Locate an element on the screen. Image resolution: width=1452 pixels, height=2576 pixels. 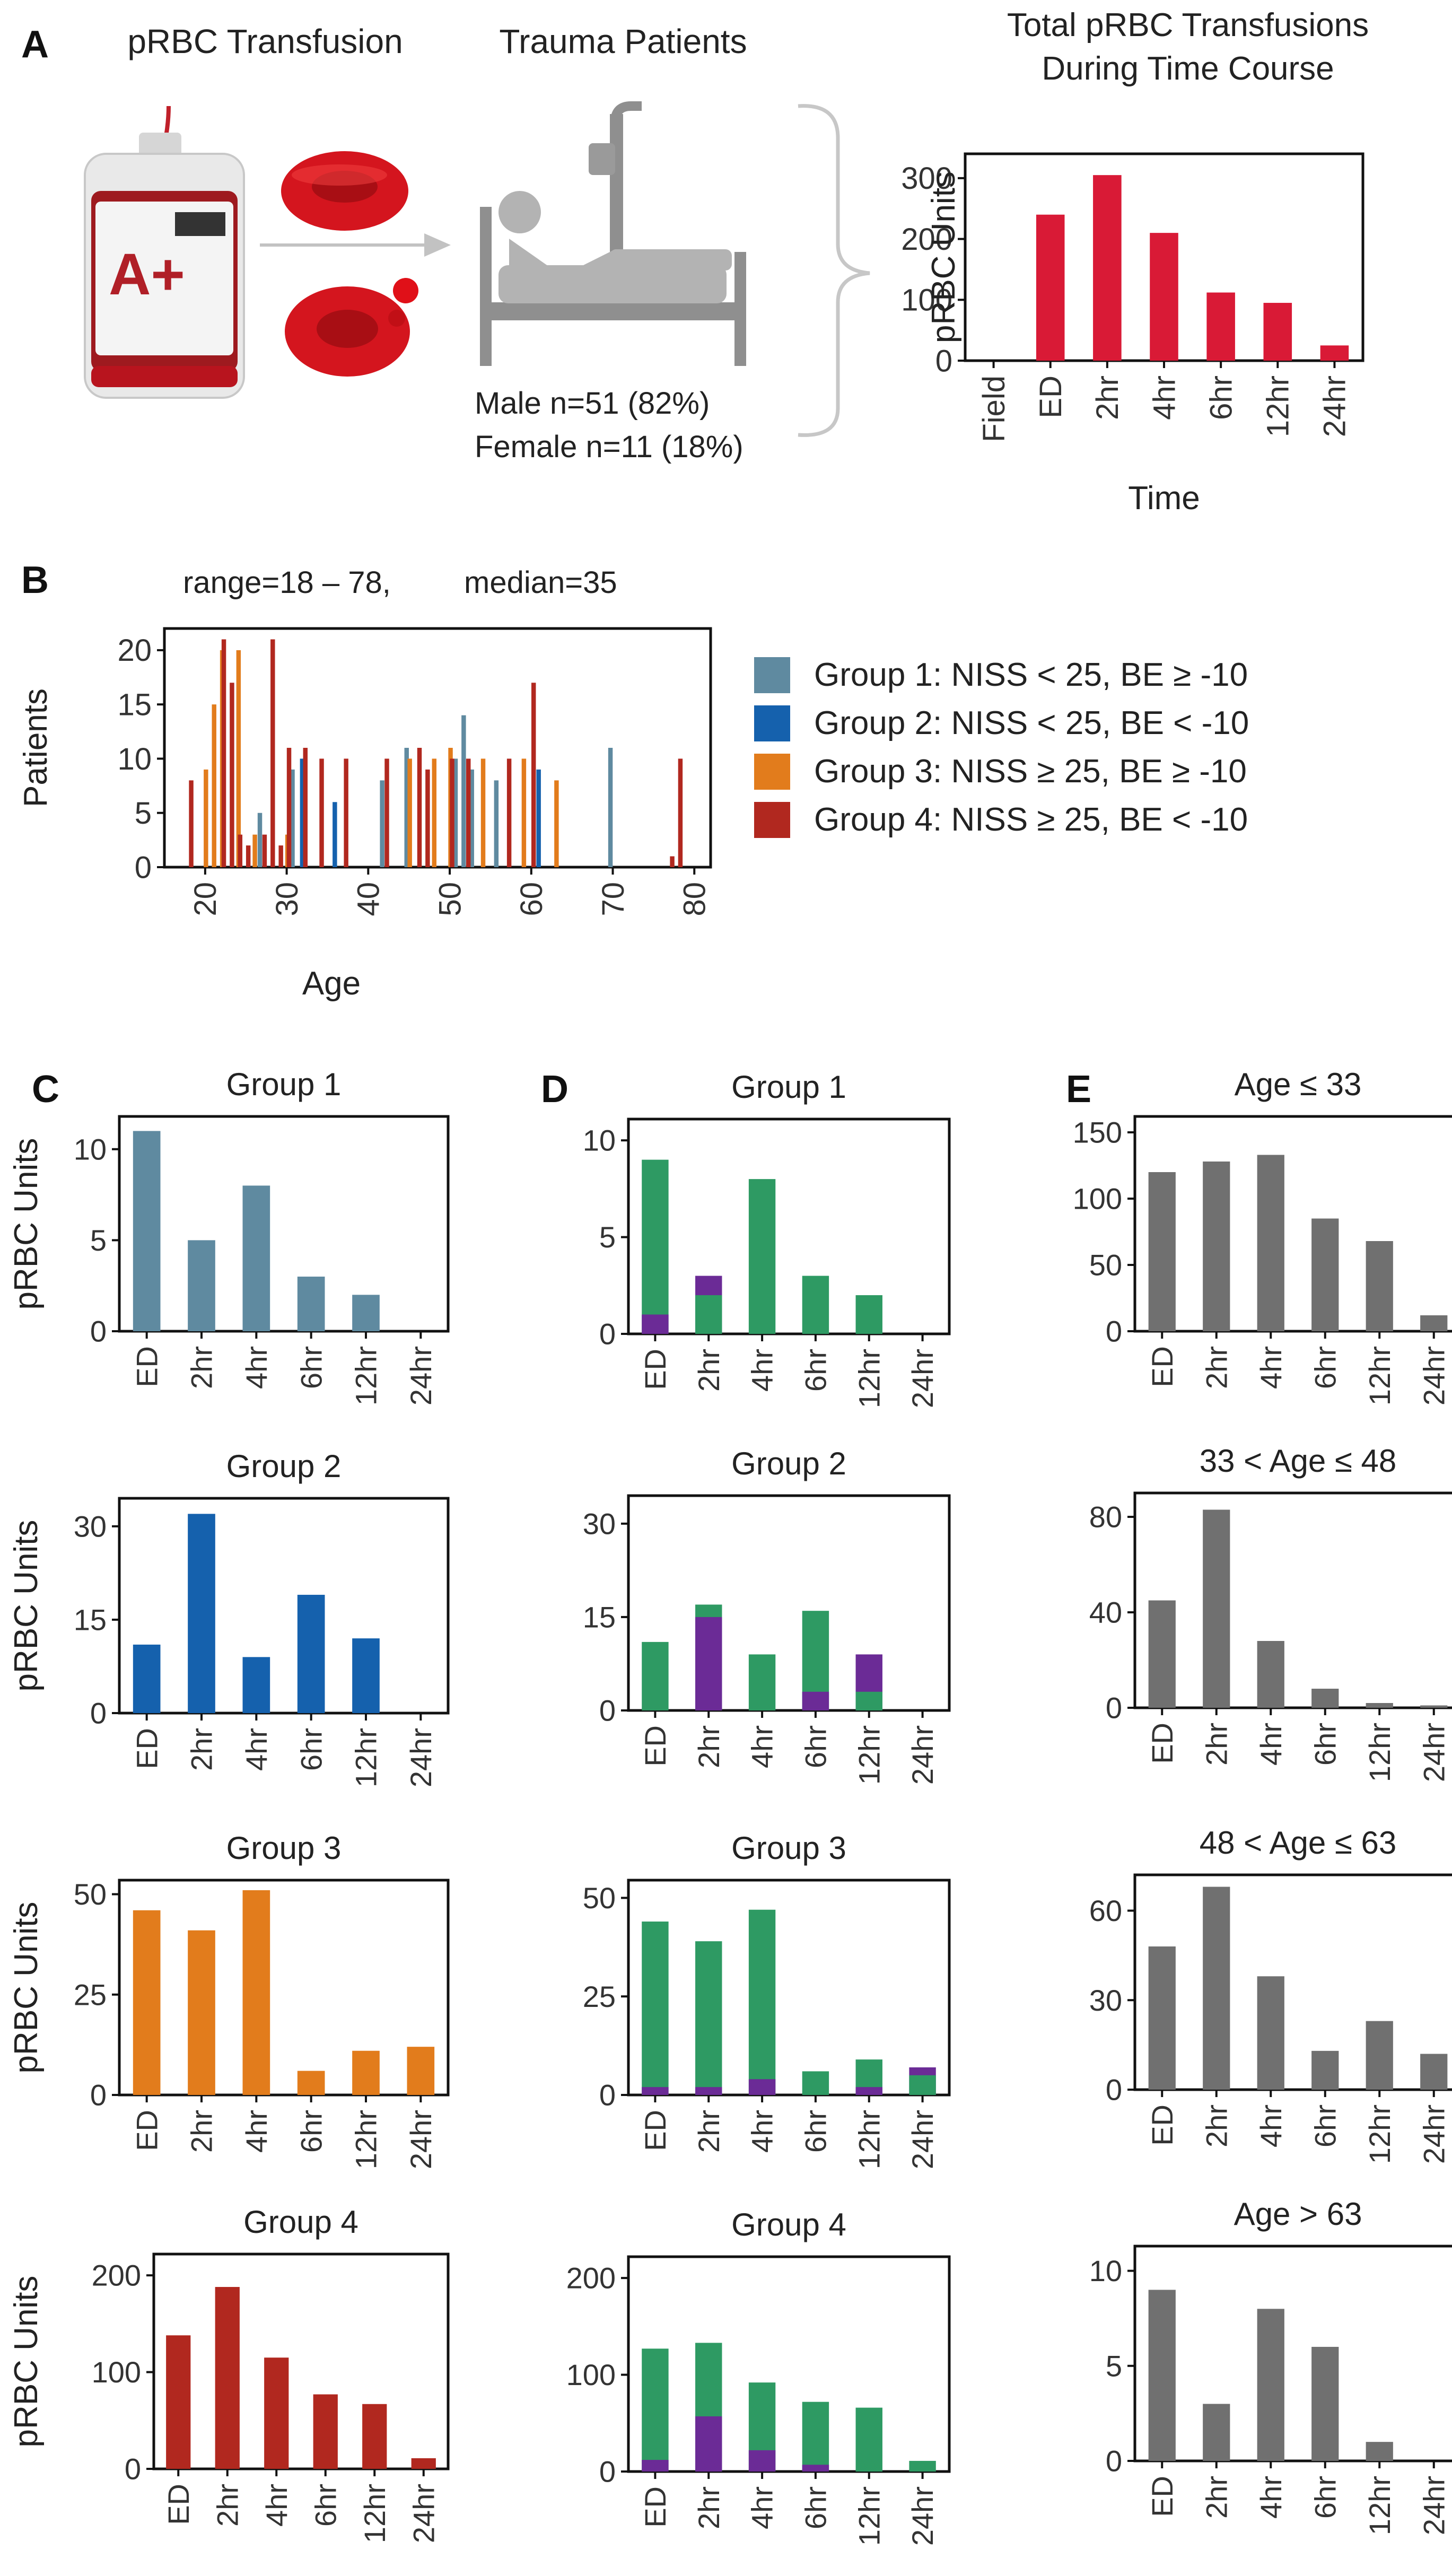
c2-chart-xtick-label: 4hr is located at coordinates (256, 1749).